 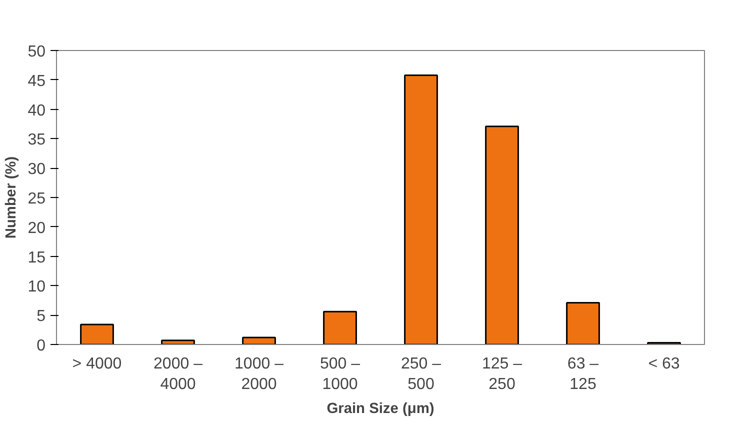 I want to click on y-tick-label: 15, so click(x=37, y=257).